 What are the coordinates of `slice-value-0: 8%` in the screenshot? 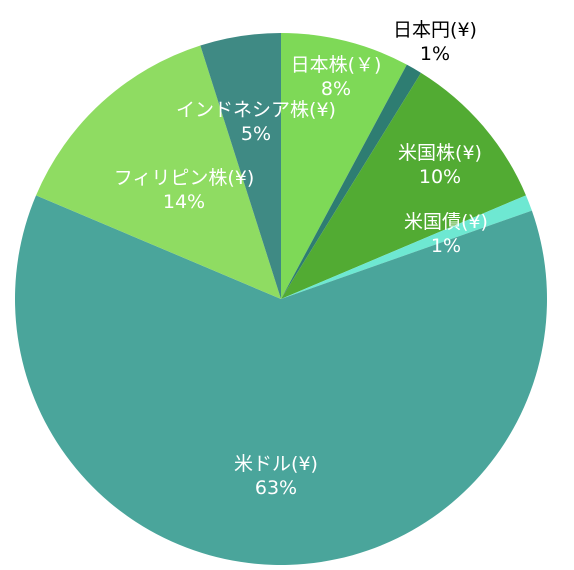 It's located at (336, 89).